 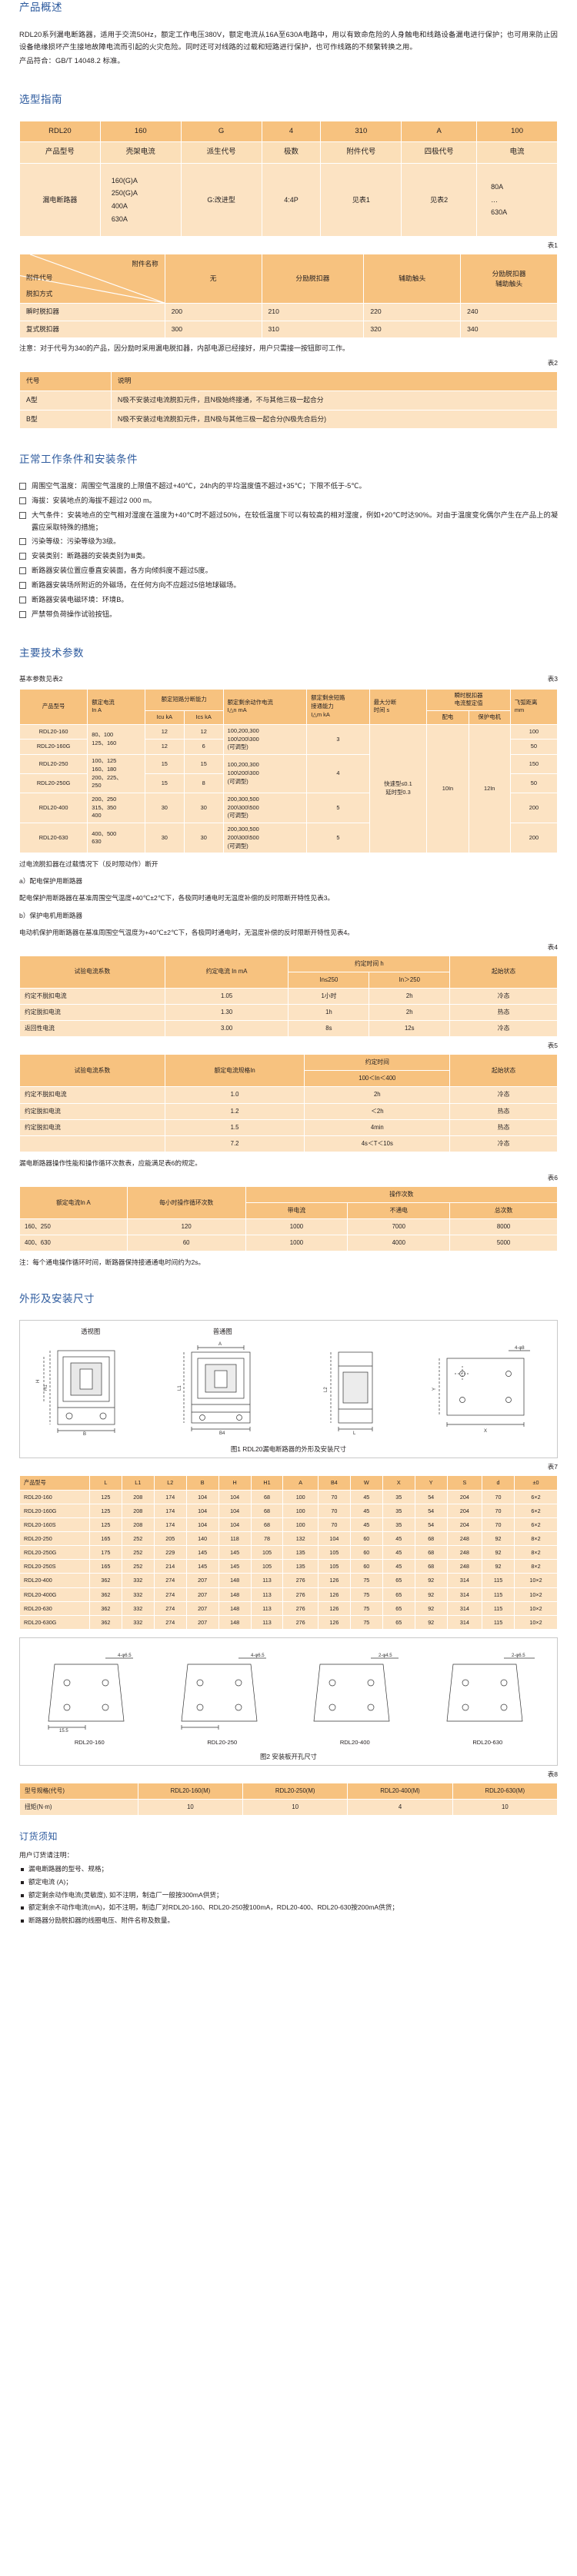 What do you see at coordinates (289, 717) in the screenshot?
I see `spec-header-row-2: Icu kA Ics kA 配电 保护电机` at bounding box center [289, 717].